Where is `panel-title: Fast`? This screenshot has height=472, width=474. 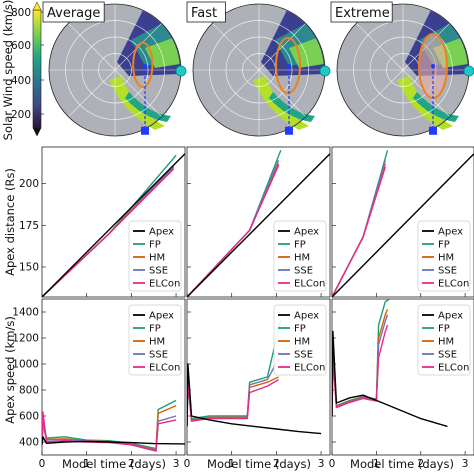 panel-title: Fast is located at coordinates (204, 13).